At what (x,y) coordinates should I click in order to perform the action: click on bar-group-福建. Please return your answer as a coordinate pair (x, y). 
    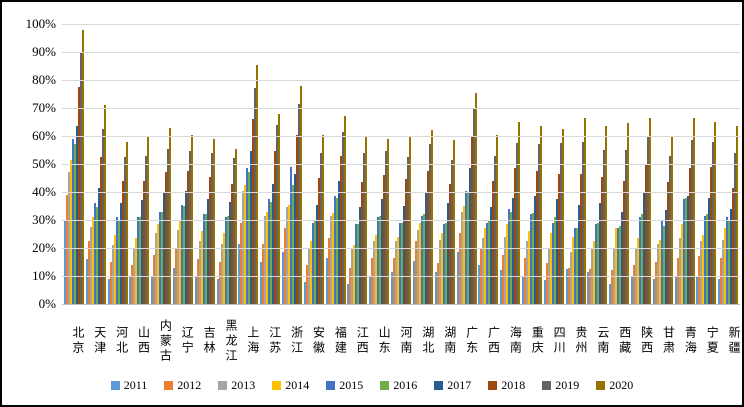
    Looking at the image, I should click on (336, 164).